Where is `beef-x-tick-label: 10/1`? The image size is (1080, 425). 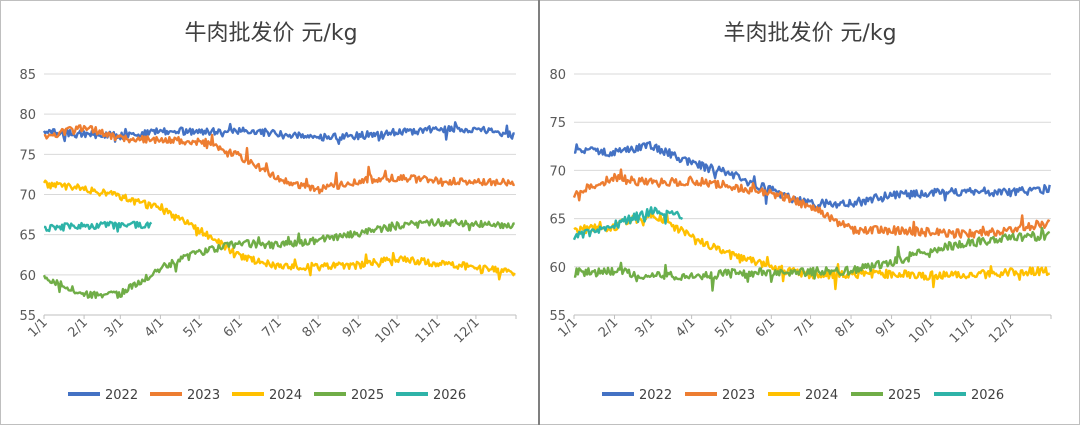
beef-x-tick-label: 10/1 is located at coordinates (388, 330).